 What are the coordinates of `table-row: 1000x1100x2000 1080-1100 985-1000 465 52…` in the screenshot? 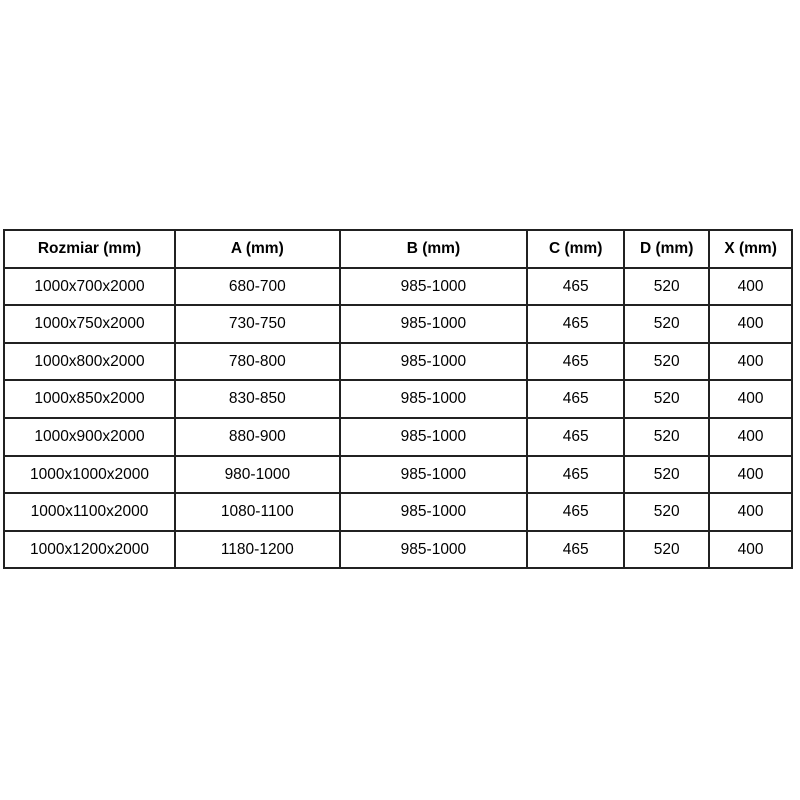 It's located at (398, 512).